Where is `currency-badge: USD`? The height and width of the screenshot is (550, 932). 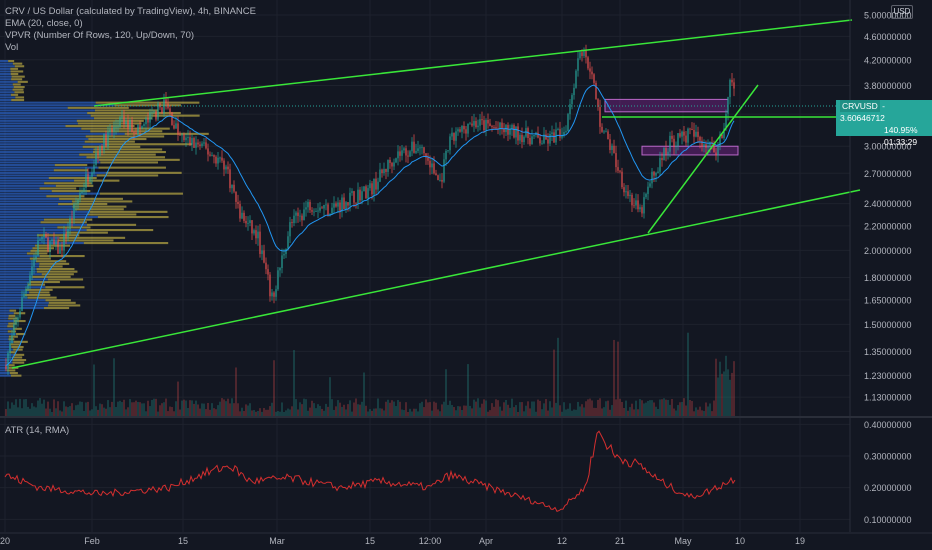 currency-badge: USD is located at coordinates (902, 12).